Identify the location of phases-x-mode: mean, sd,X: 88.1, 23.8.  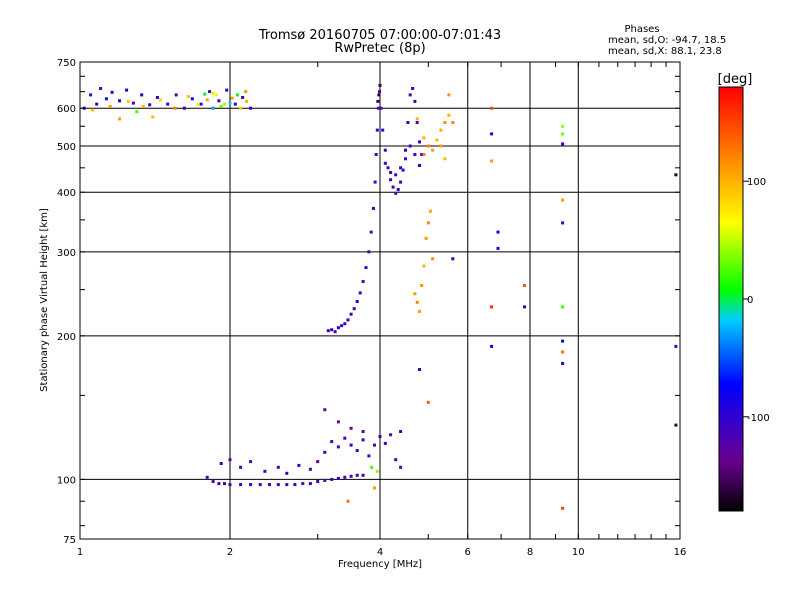
(665, 51).